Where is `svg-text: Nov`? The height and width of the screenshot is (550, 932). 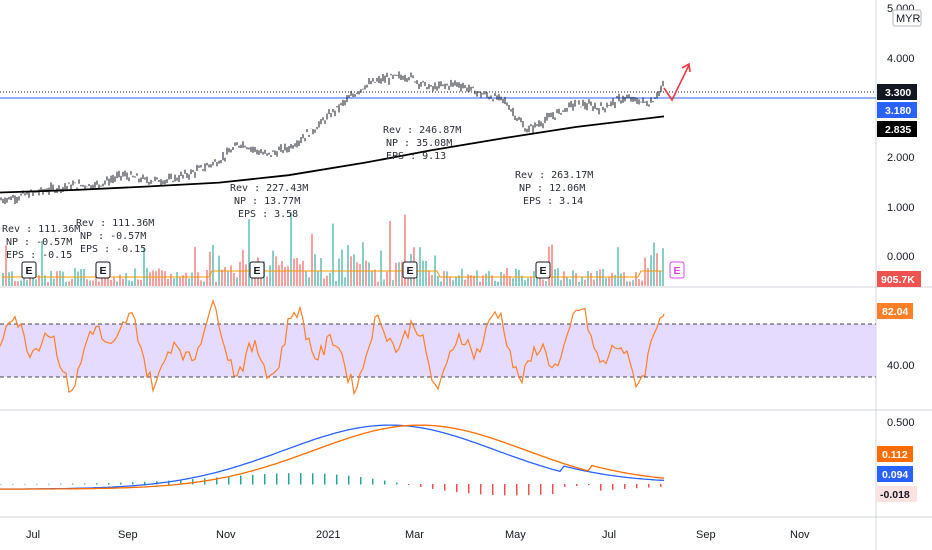 svg-text: Nov is located at coordinates (226, 535).